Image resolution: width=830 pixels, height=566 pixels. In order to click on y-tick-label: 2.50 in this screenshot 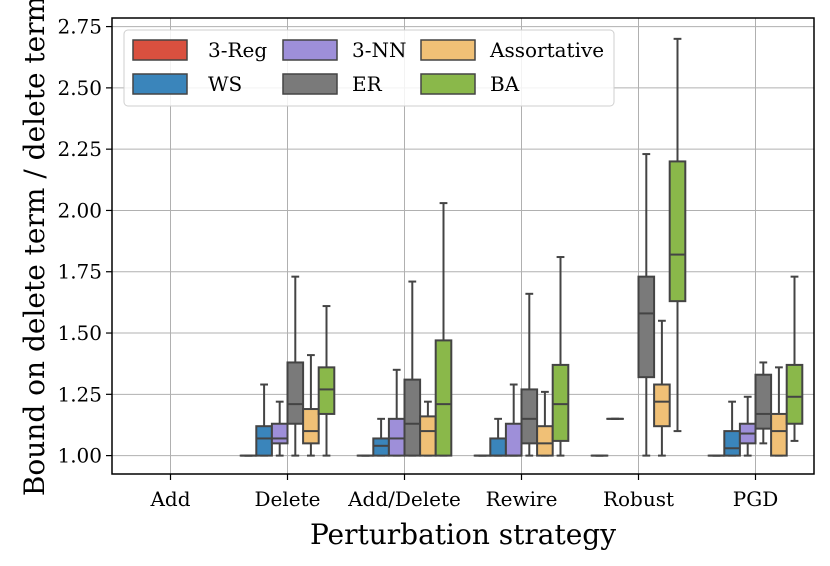, I will do `click(79, 88)`.